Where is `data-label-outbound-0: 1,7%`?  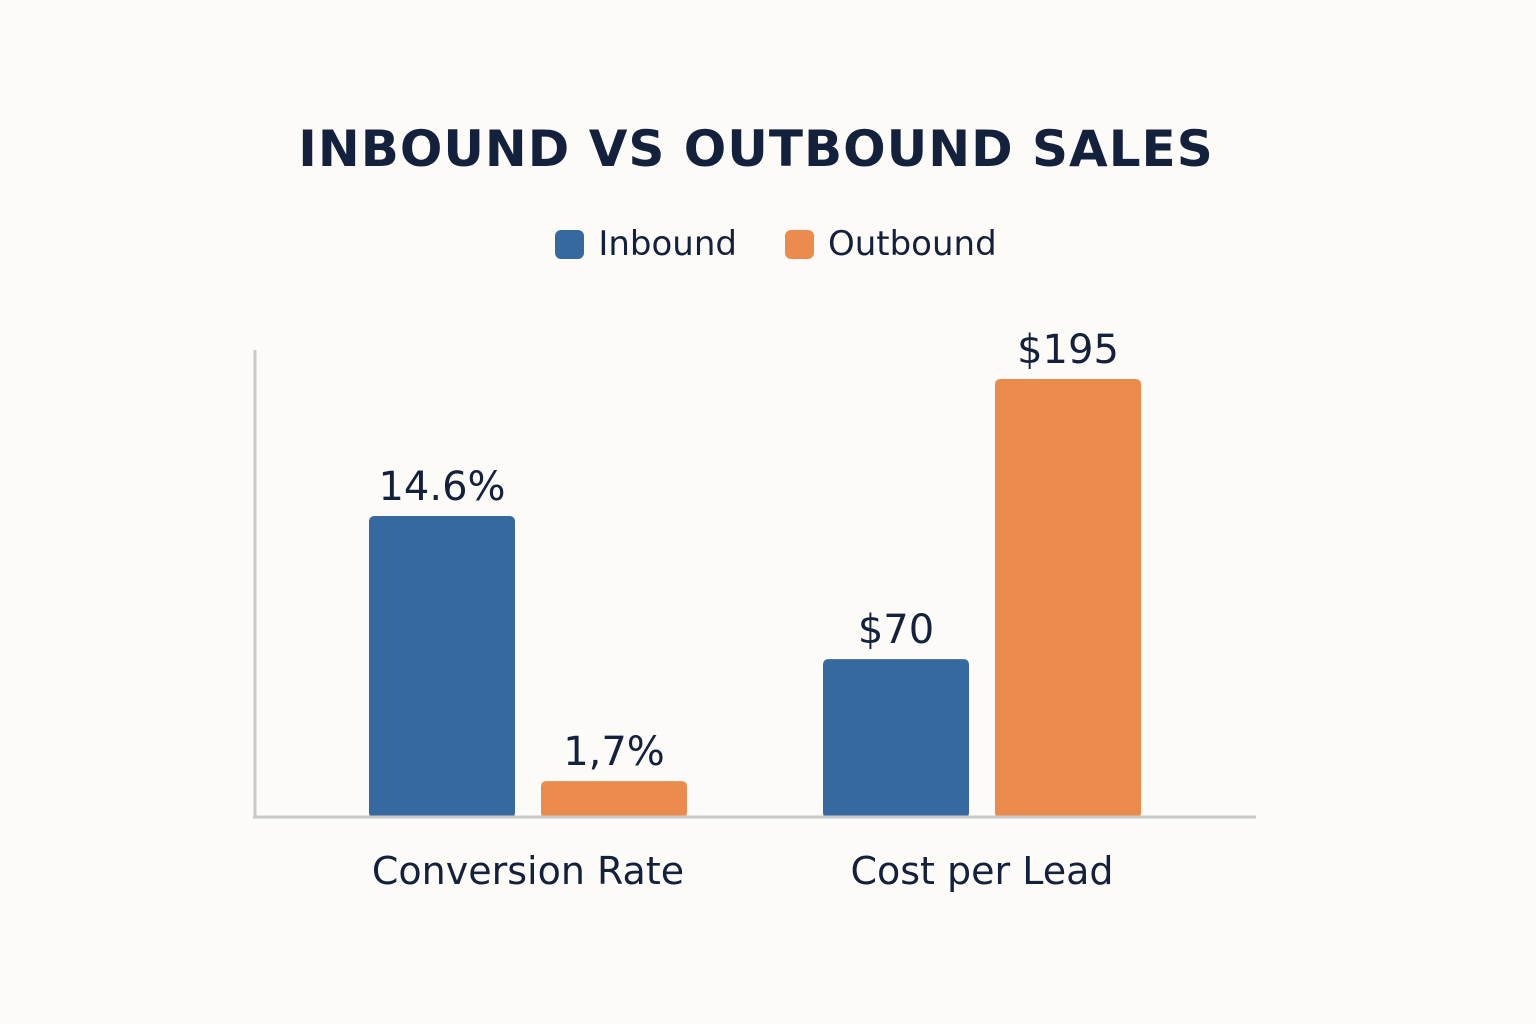 data-label-outbound-0: 1,7% is located at coordinates (614, 752).